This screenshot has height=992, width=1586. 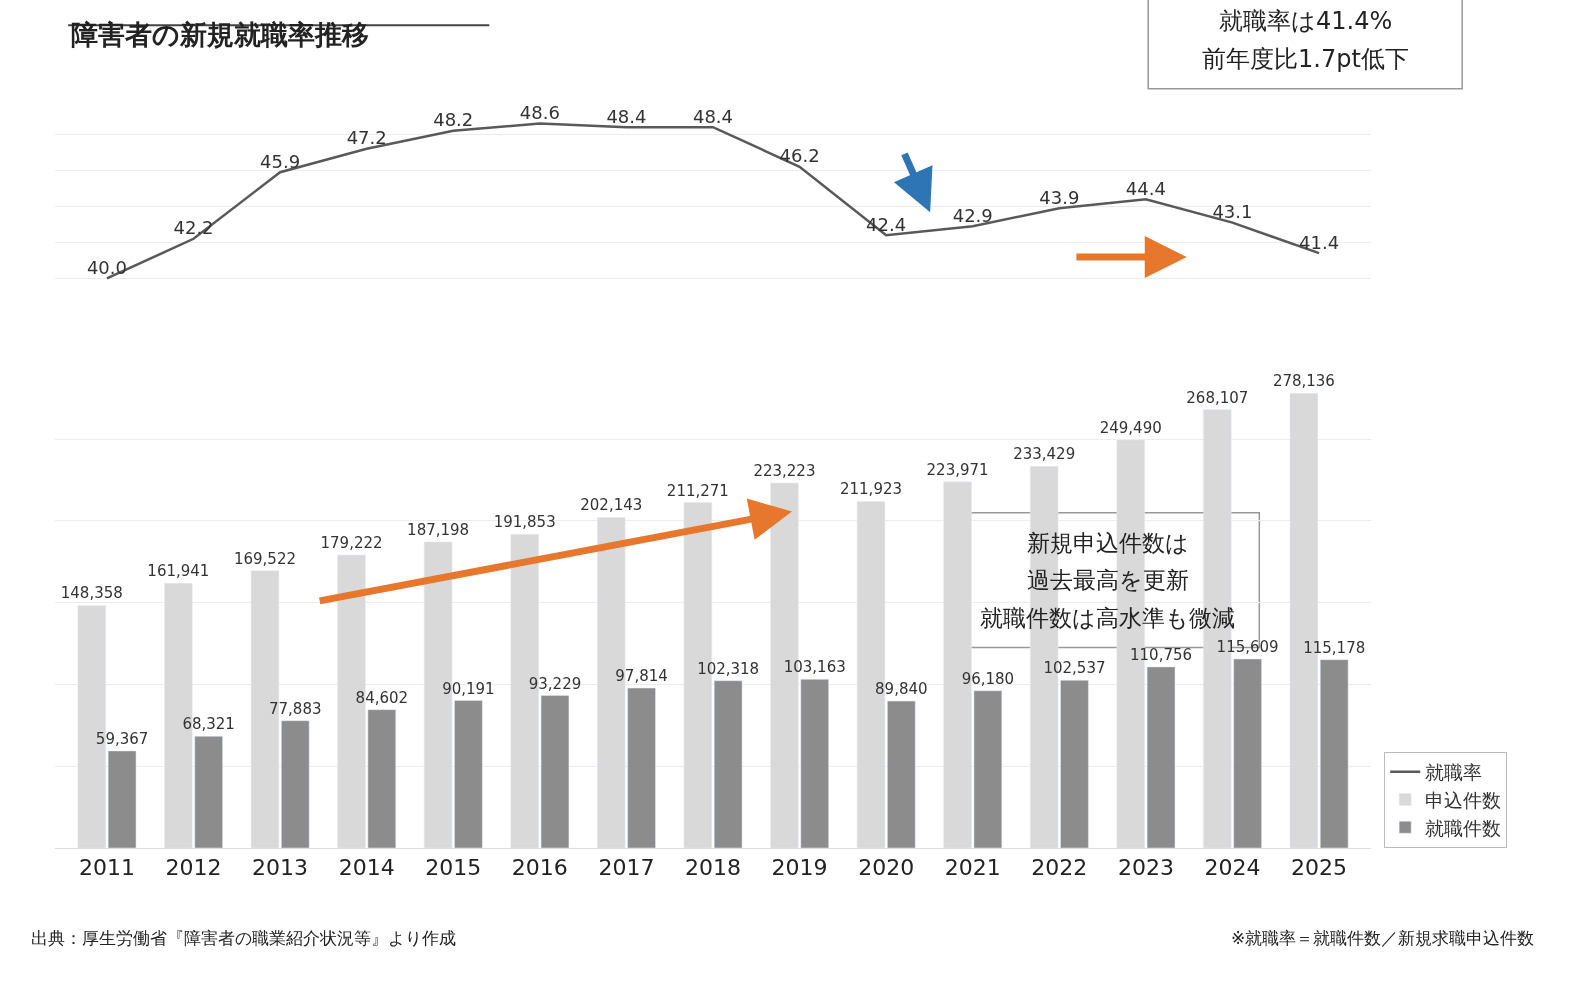 What do you see at coordinates (957, 469) in the screenshot?
I see `data-label: 223,971` at bounding box center [957, 469].